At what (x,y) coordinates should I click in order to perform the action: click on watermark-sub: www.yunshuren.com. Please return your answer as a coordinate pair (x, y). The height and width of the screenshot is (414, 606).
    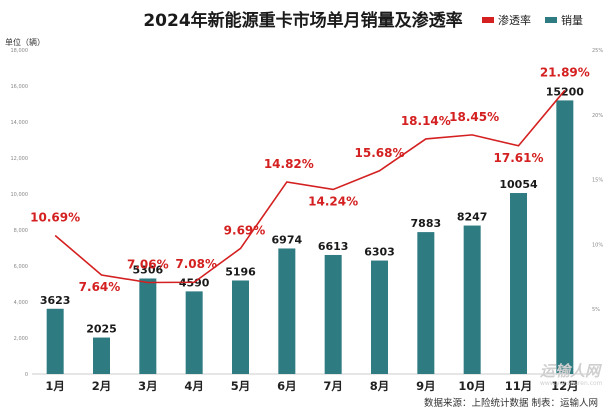
    Looking at the image, I should click on (571, 383).